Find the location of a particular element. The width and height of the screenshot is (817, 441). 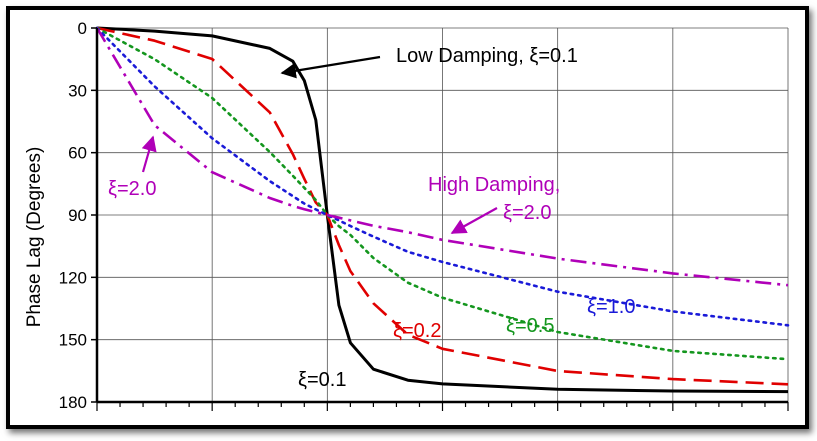

high-damping-label: High Damping, is located at coordinates (494, 185).